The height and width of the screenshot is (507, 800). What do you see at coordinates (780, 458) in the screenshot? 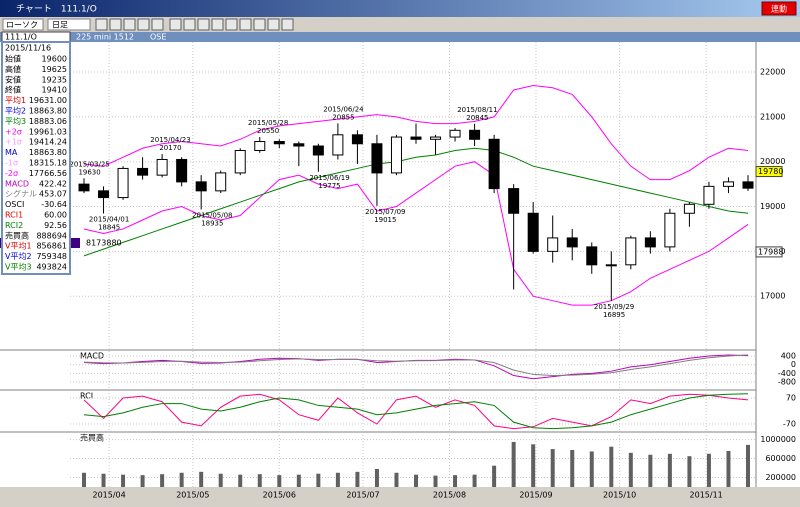
I see `y-tick-label: 600000` at bounding box center [780, 458].